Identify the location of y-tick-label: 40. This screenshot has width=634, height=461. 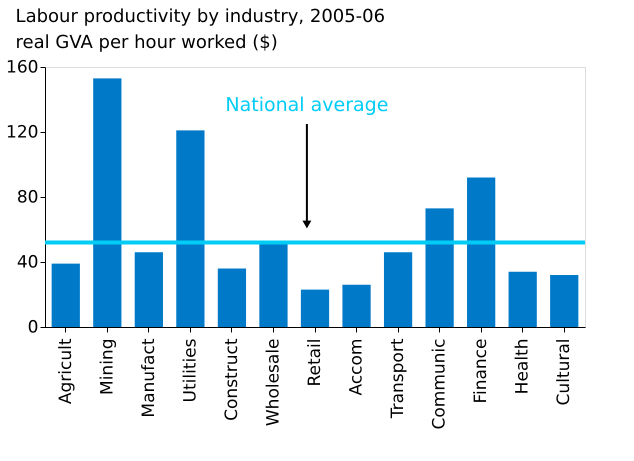
(27, 262).